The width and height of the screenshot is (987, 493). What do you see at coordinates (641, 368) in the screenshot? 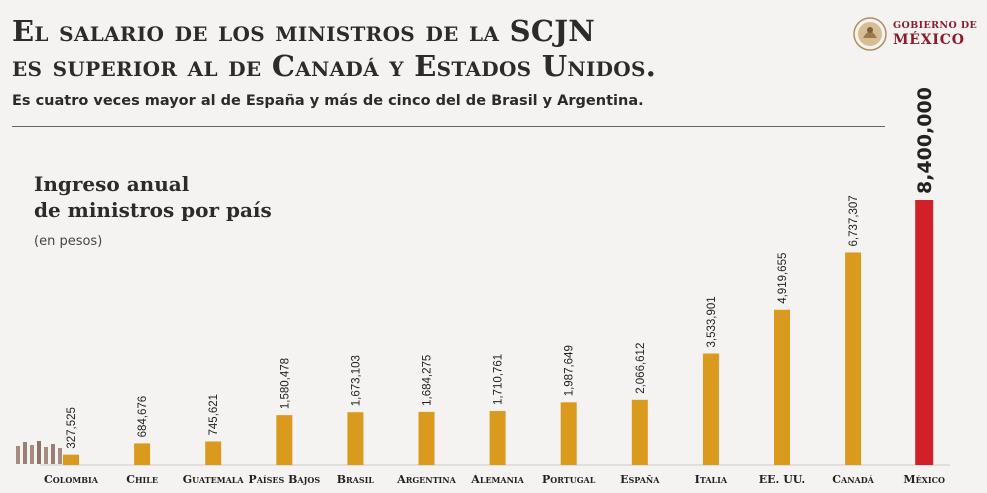
I see `value-label-espana: 2,066,612` at bounding box center [641, 368].